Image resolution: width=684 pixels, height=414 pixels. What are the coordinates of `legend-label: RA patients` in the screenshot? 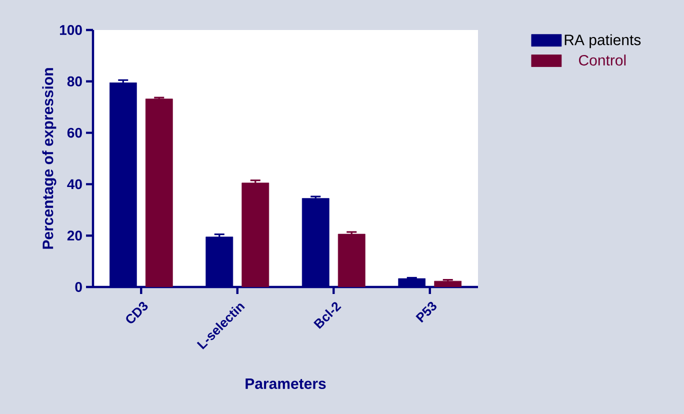 It's located at (602, 41).